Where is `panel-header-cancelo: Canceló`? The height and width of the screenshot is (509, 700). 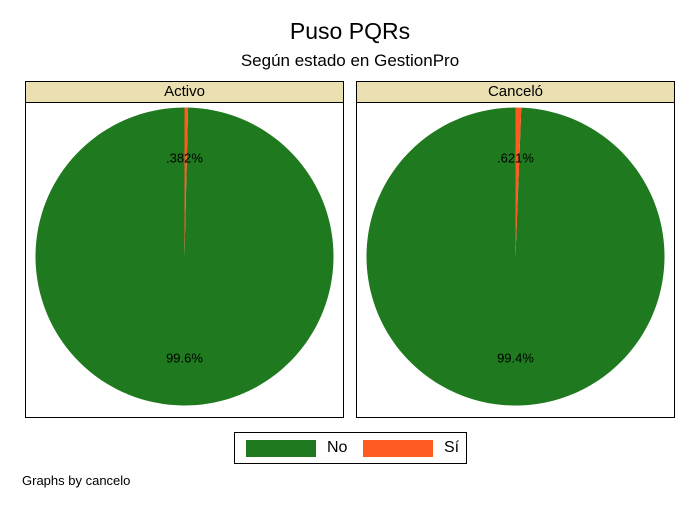 panel-header-cancelo: Canceló is located at coordinates (515, 92).